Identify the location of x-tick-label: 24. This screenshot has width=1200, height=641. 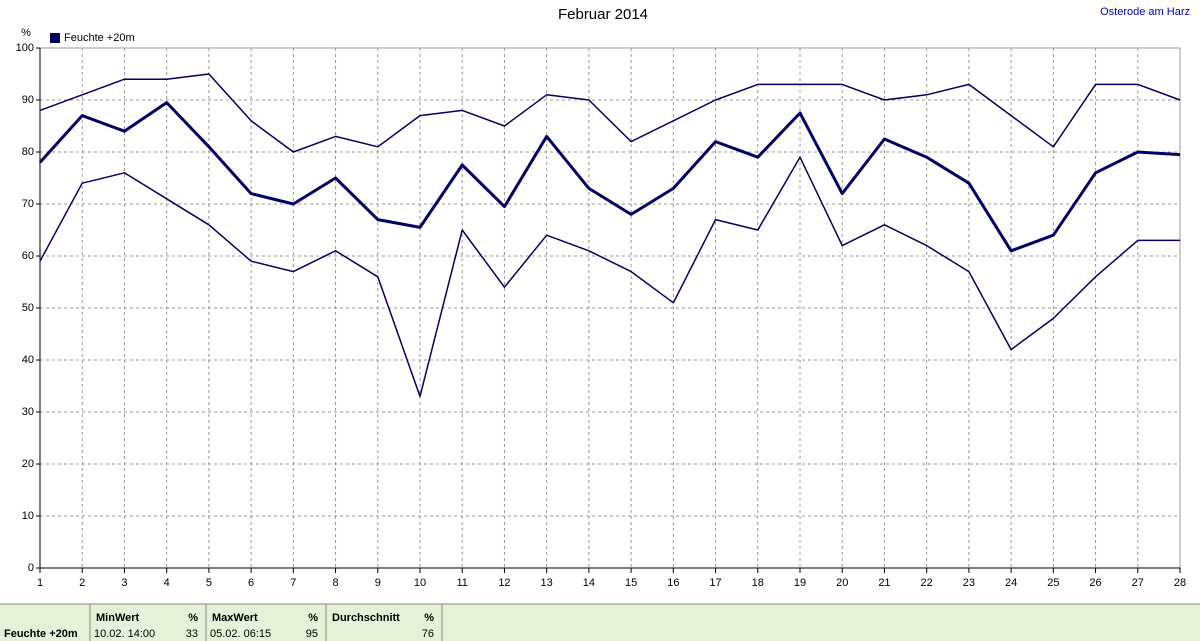
(1011, 583).